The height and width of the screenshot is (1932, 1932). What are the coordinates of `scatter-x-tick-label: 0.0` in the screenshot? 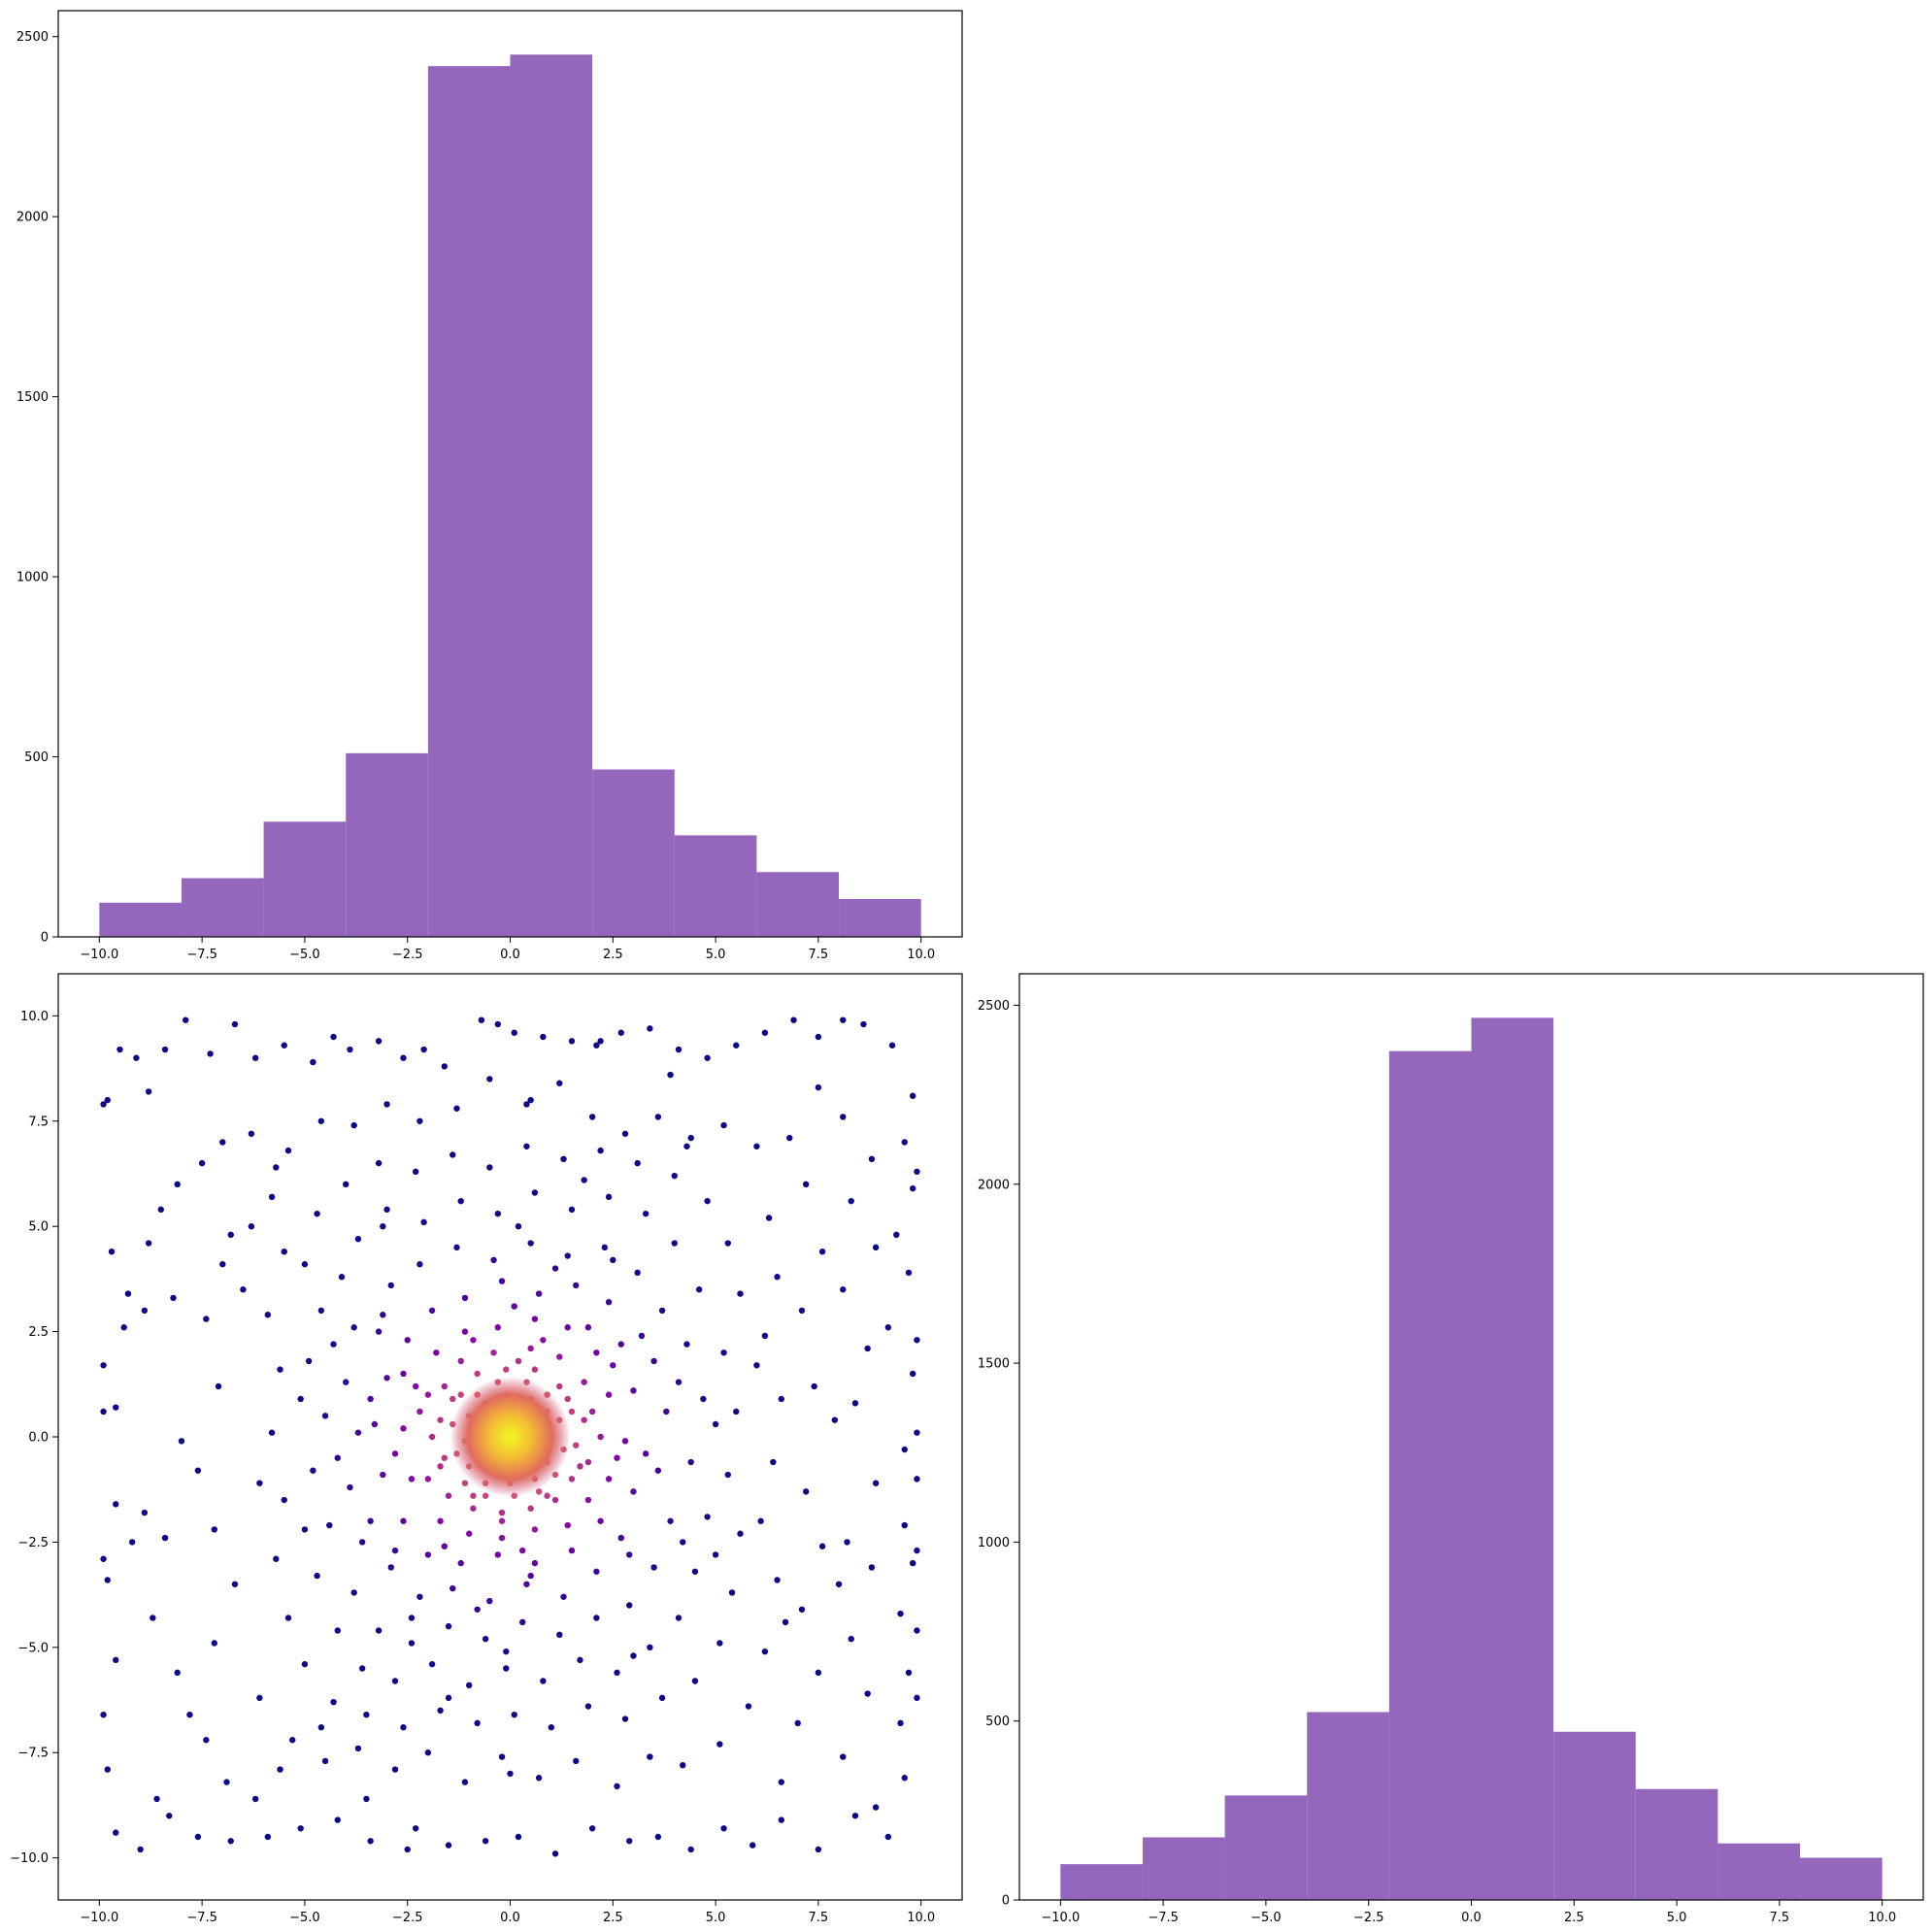 It's located at (510, 1918).